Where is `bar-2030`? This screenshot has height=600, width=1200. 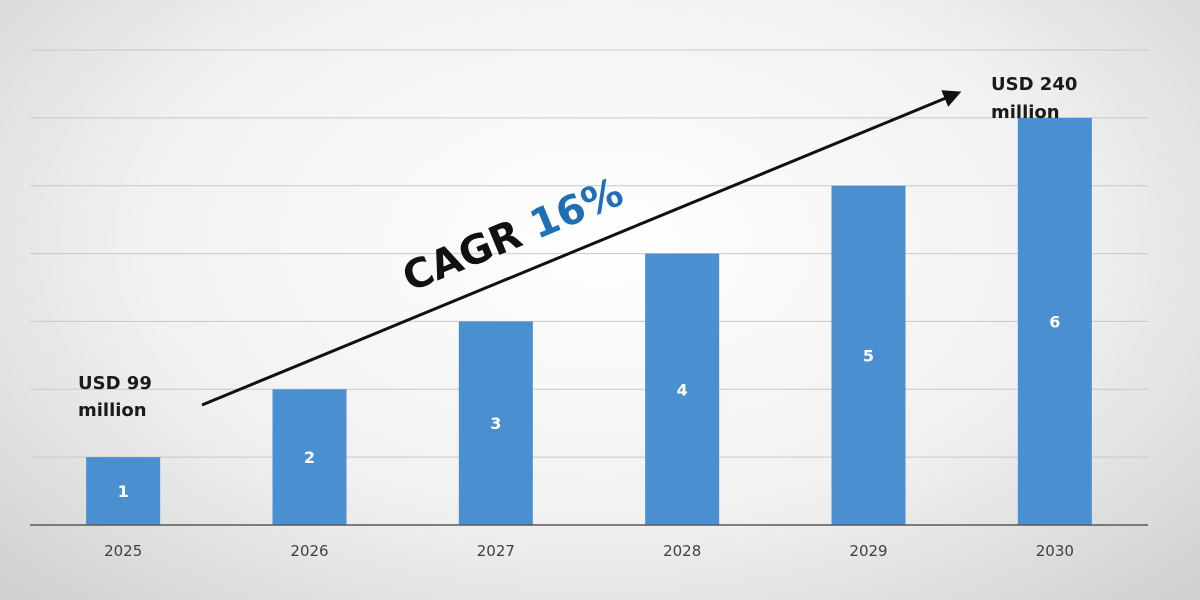
bar-2030 is located at coordinates (1054, 321).